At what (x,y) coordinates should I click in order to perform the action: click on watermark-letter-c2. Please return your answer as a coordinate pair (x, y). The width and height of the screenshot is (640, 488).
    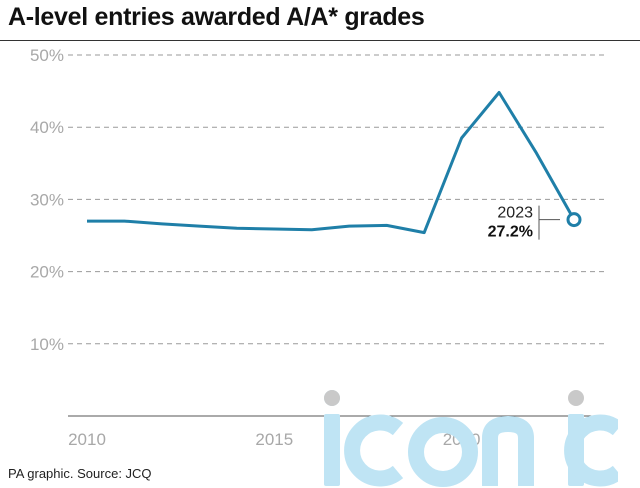
    Looking at the image, I should click on (591, 450).